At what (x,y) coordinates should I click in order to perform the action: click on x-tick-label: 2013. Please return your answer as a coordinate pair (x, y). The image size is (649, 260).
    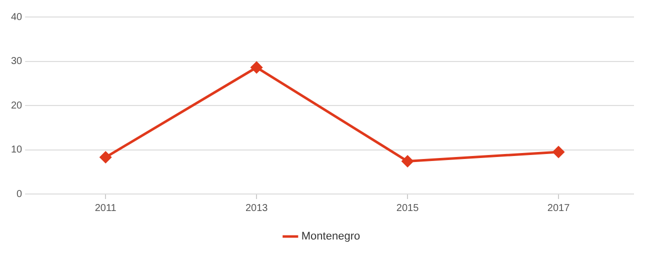
    Looking at the image, I should click on (256, 208).